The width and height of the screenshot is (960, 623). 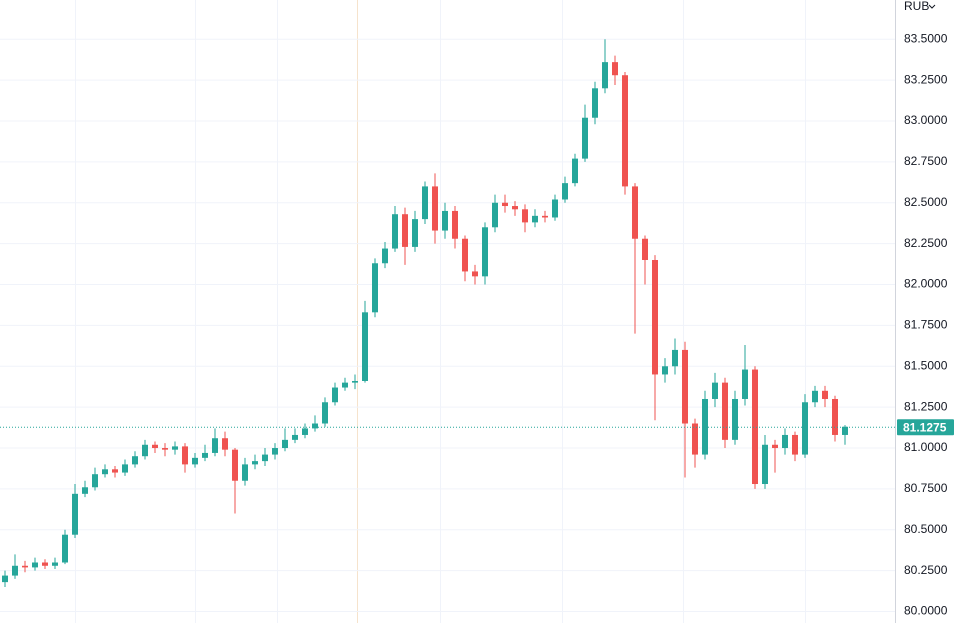 I want to click on y-tick-label: 82.7500, so click(x=926, y=161).